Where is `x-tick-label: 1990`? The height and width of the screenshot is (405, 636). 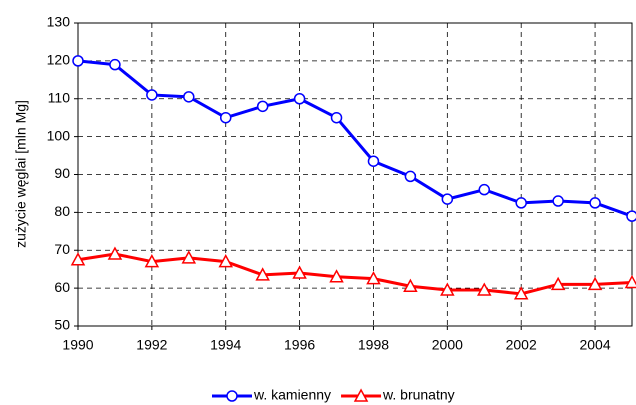
x-tick-label: 1990 is located at coordinates (77, 345).